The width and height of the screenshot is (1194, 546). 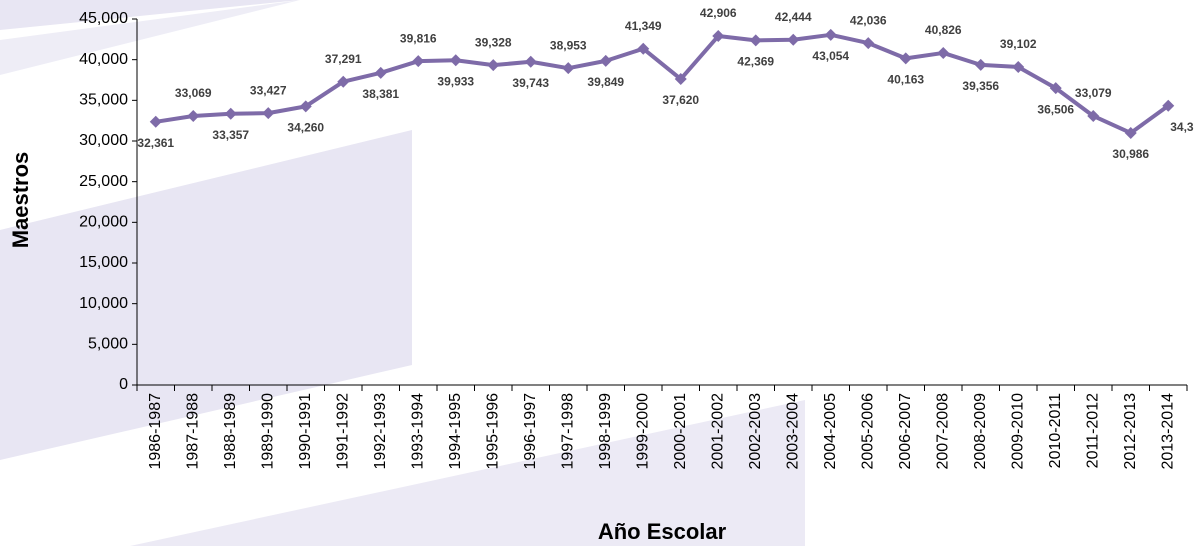 I want to click on x-tick-label: 1996-1997, so click(x=530, y=431).